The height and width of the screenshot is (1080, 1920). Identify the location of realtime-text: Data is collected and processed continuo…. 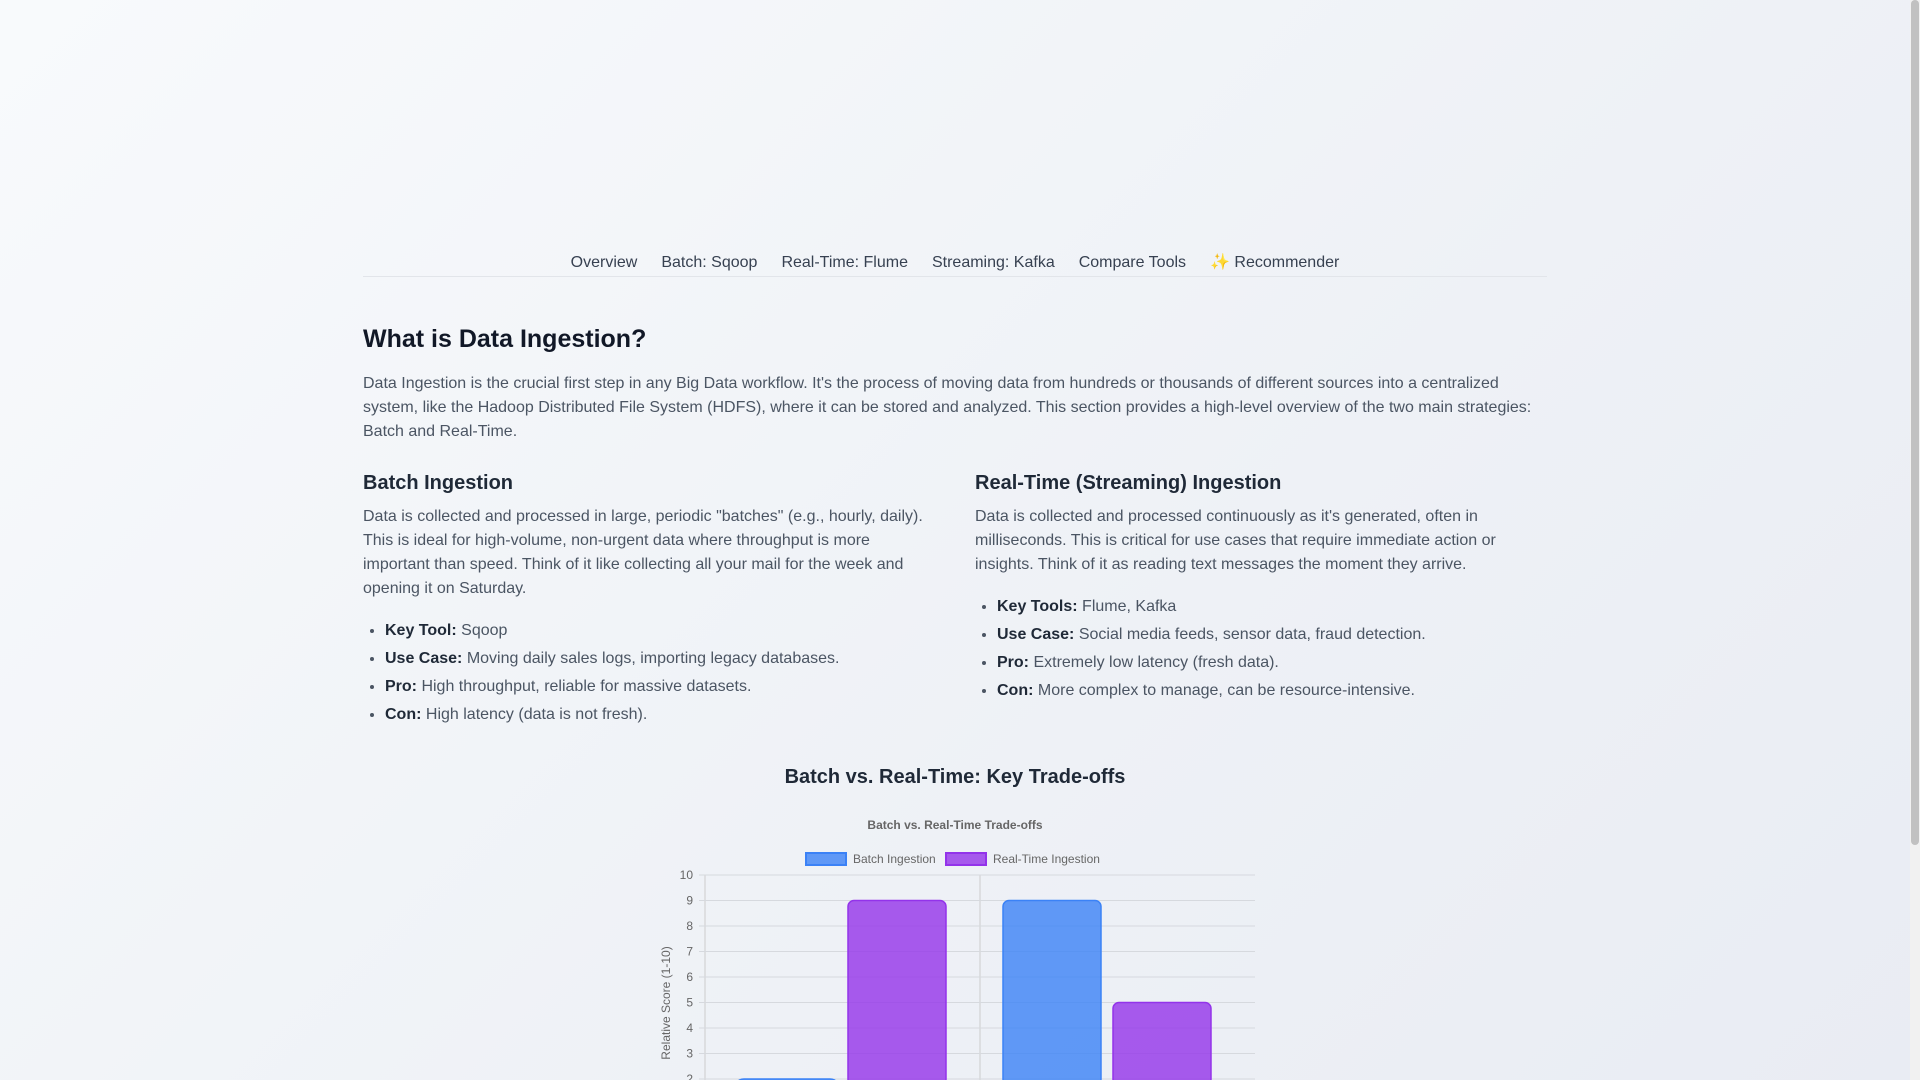
(1235, 540).